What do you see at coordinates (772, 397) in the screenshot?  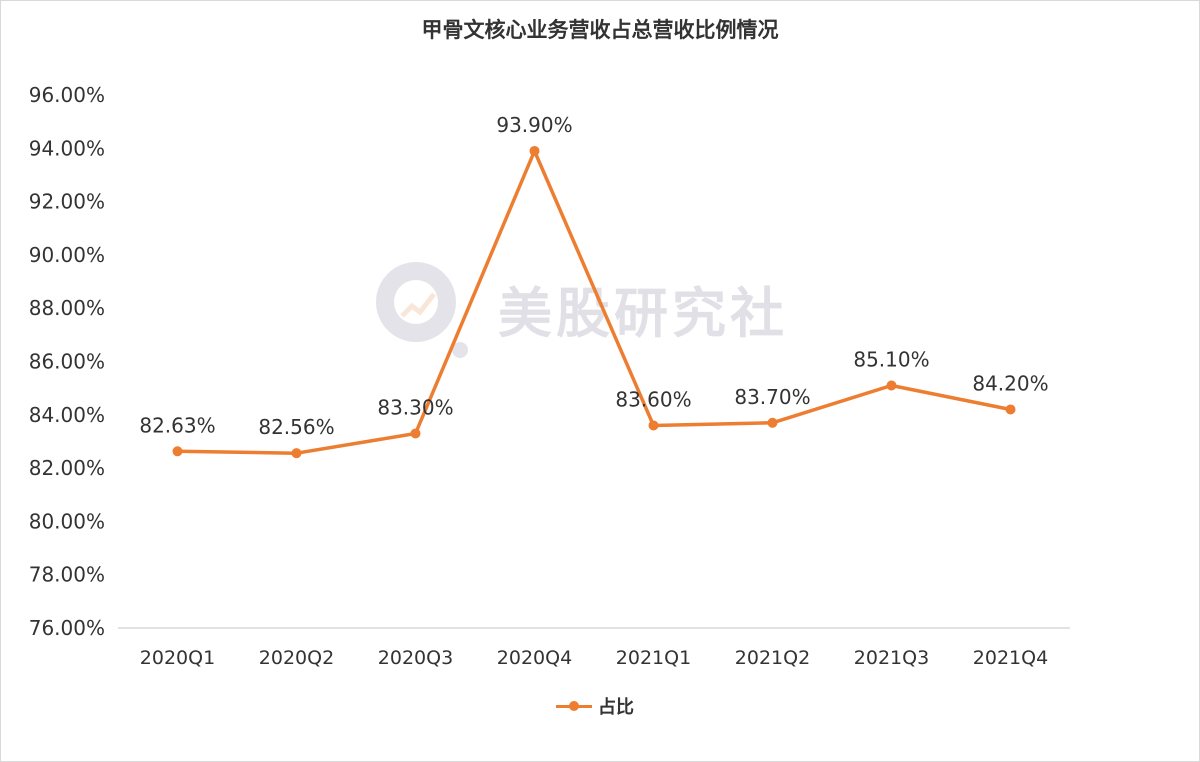 I see `data-label: 83.70%` at bounding box center [772, 397].